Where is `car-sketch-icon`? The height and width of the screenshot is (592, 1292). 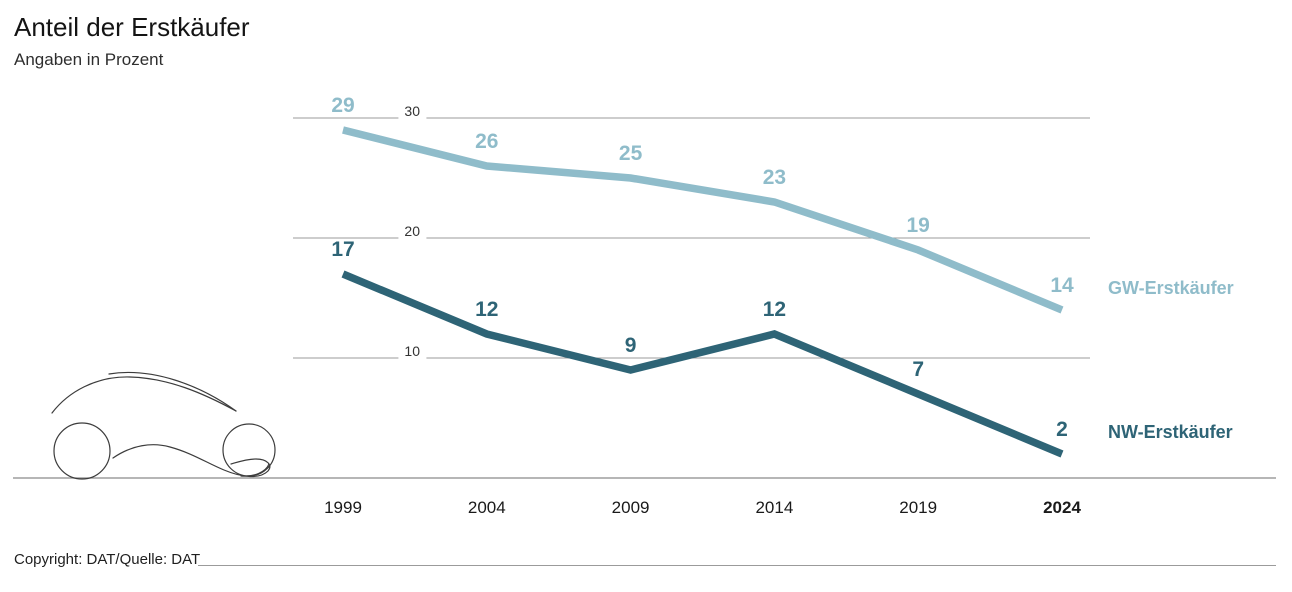
car-sketch-icon is located at coordinates (163, 425).